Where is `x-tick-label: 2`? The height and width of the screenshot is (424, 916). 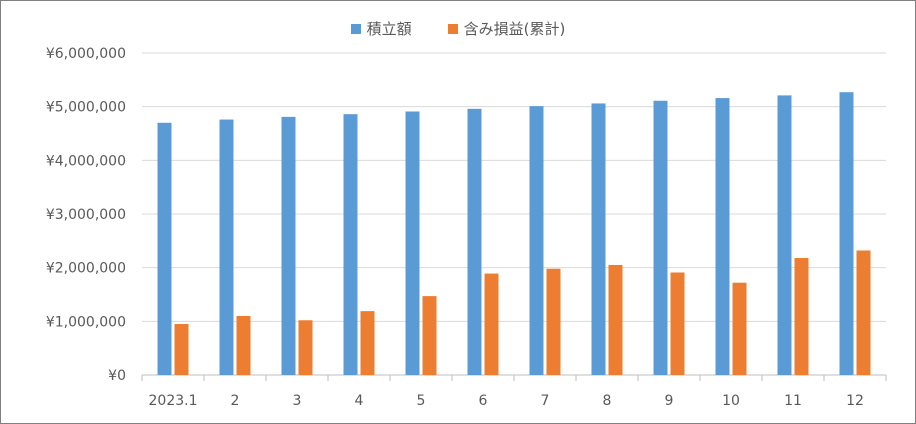
x-tick-label: 2 is located at coordinates (235, 401).